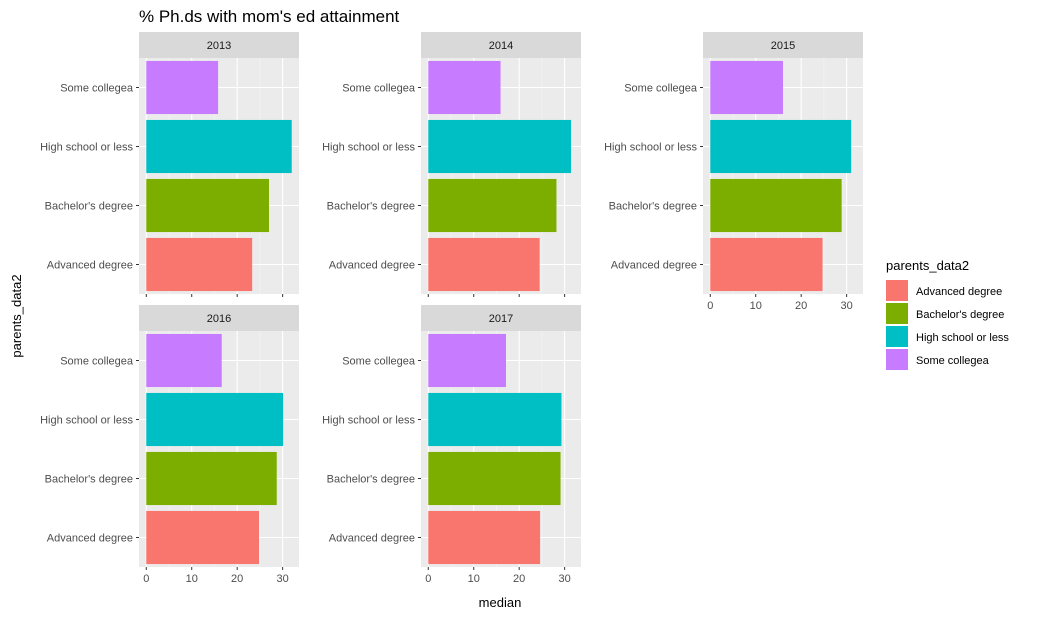  I want to click on legend-label: Bachelor's degree, so click(960, 315).